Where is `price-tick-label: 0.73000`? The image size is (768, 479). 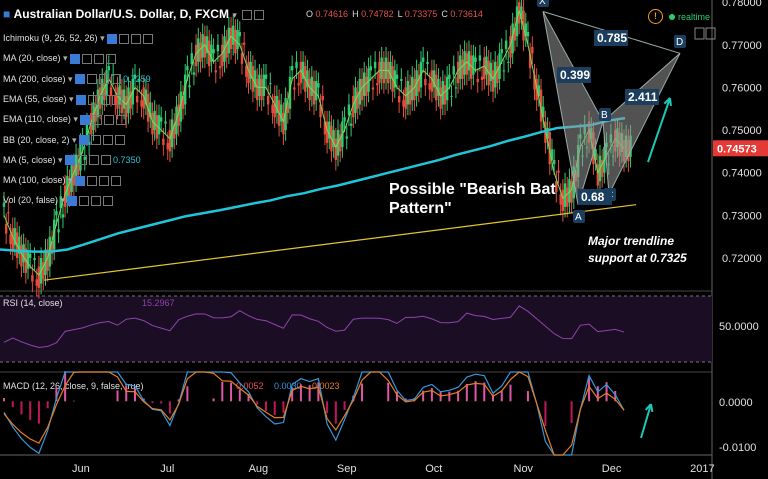
price-tick-label: 0.73000 is located at coordinates (742, 216).